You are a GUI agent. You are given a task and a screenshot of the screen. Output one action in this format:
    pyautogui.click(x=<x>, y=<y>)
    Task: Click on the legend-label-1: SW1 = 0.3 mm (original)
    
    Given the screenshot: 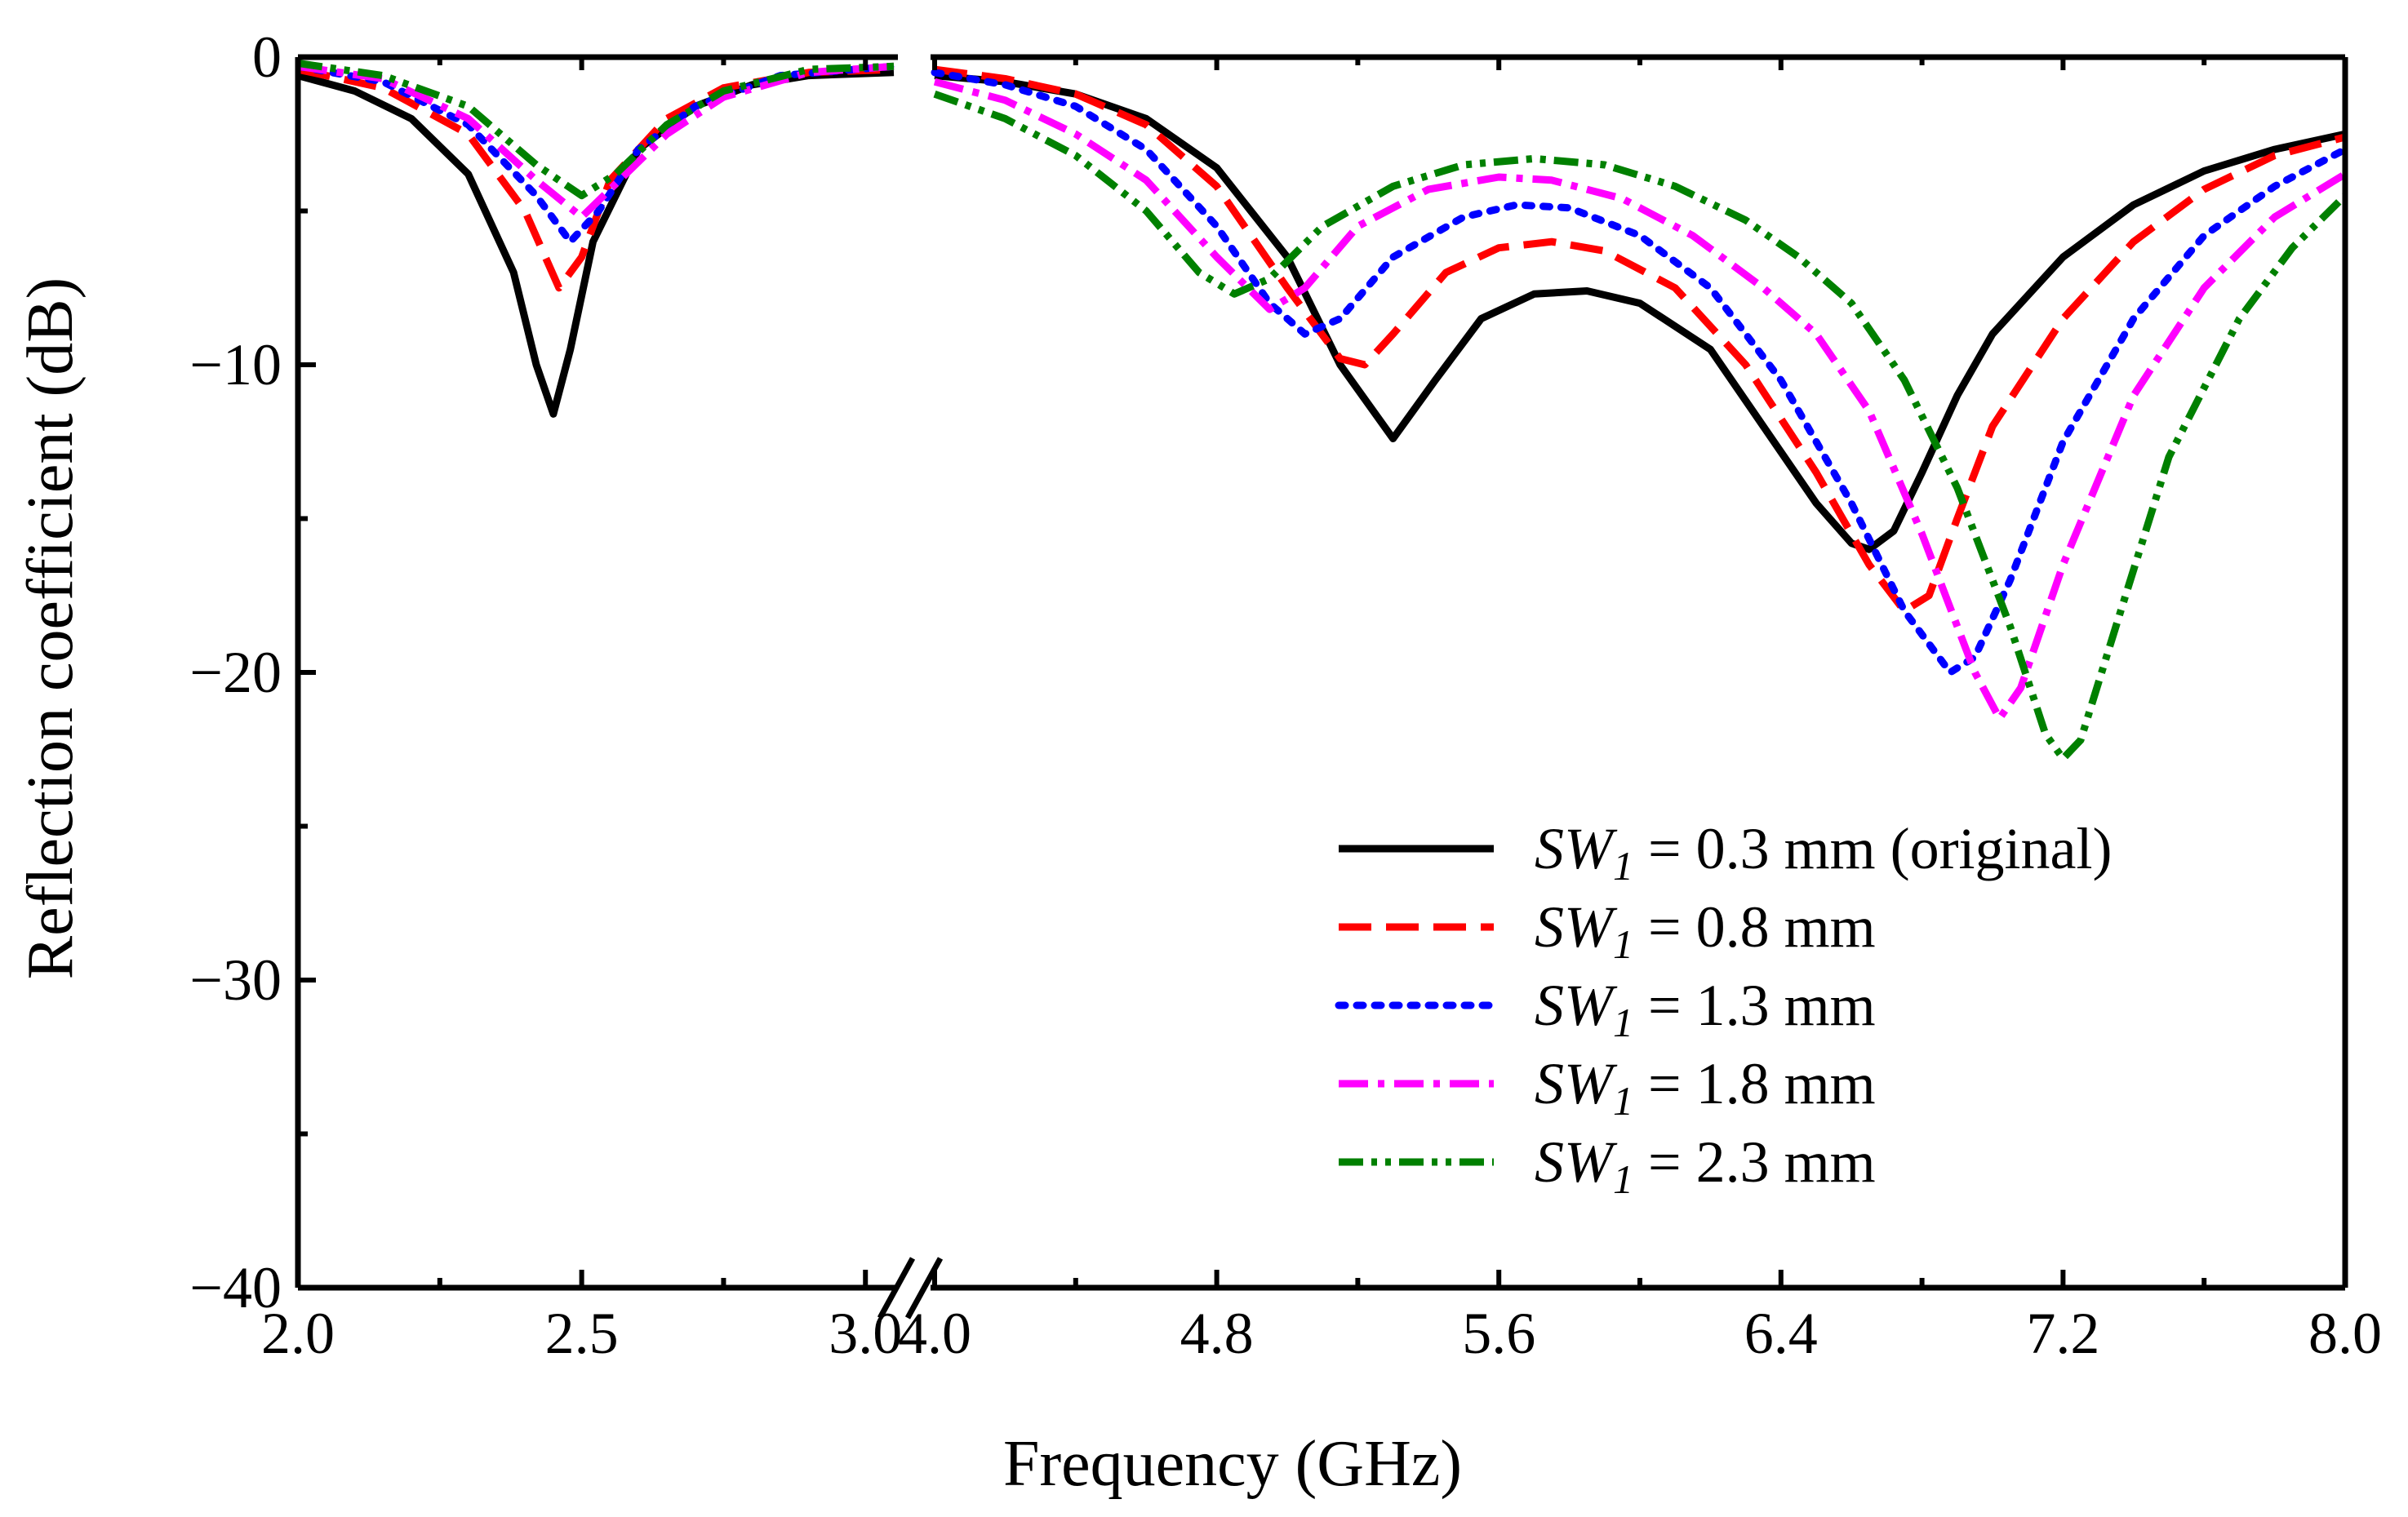 What is the action you would take?
    pyautogui.click(x=1824, y=853)
    